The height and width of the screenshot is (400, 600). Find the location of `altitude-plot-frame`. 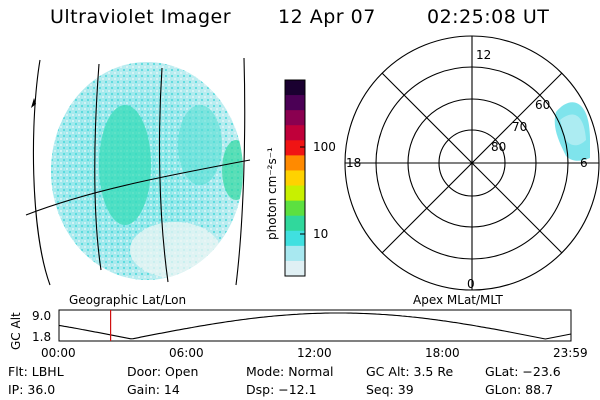

altitude-plot-frame is located at coordinates (315, 325).